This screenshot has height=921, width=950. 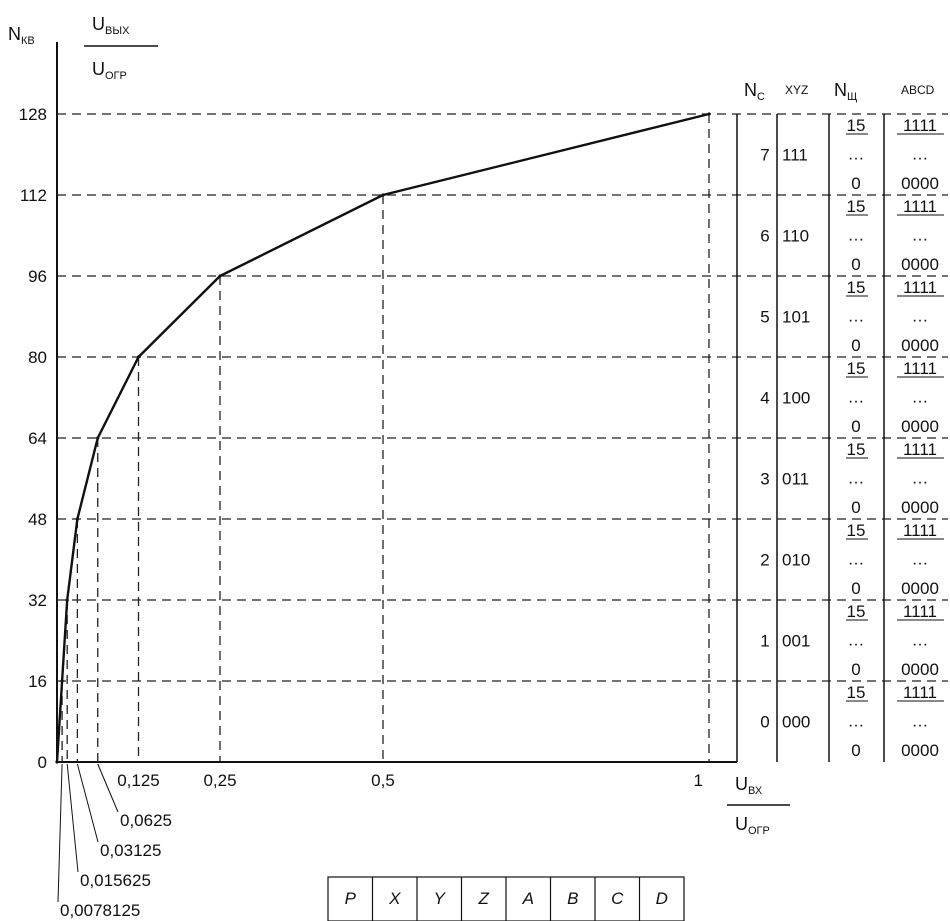 I want to click on y-label-num-sub: ВЫХ, so click(x=117, y=31).